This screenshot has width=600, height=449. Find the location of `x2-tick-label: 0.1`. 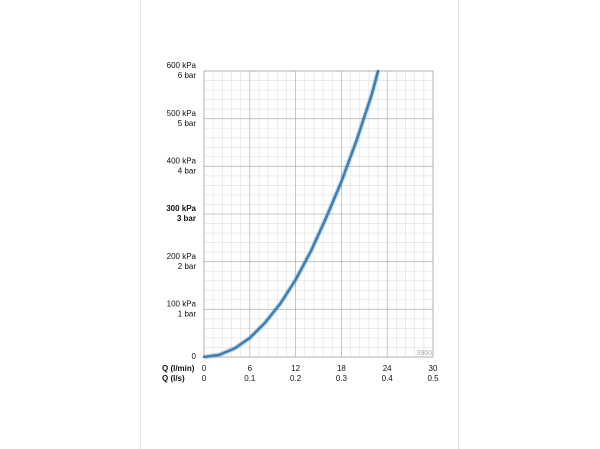

x2-tick-label: 0.1 is located at coordinates (250, 378).